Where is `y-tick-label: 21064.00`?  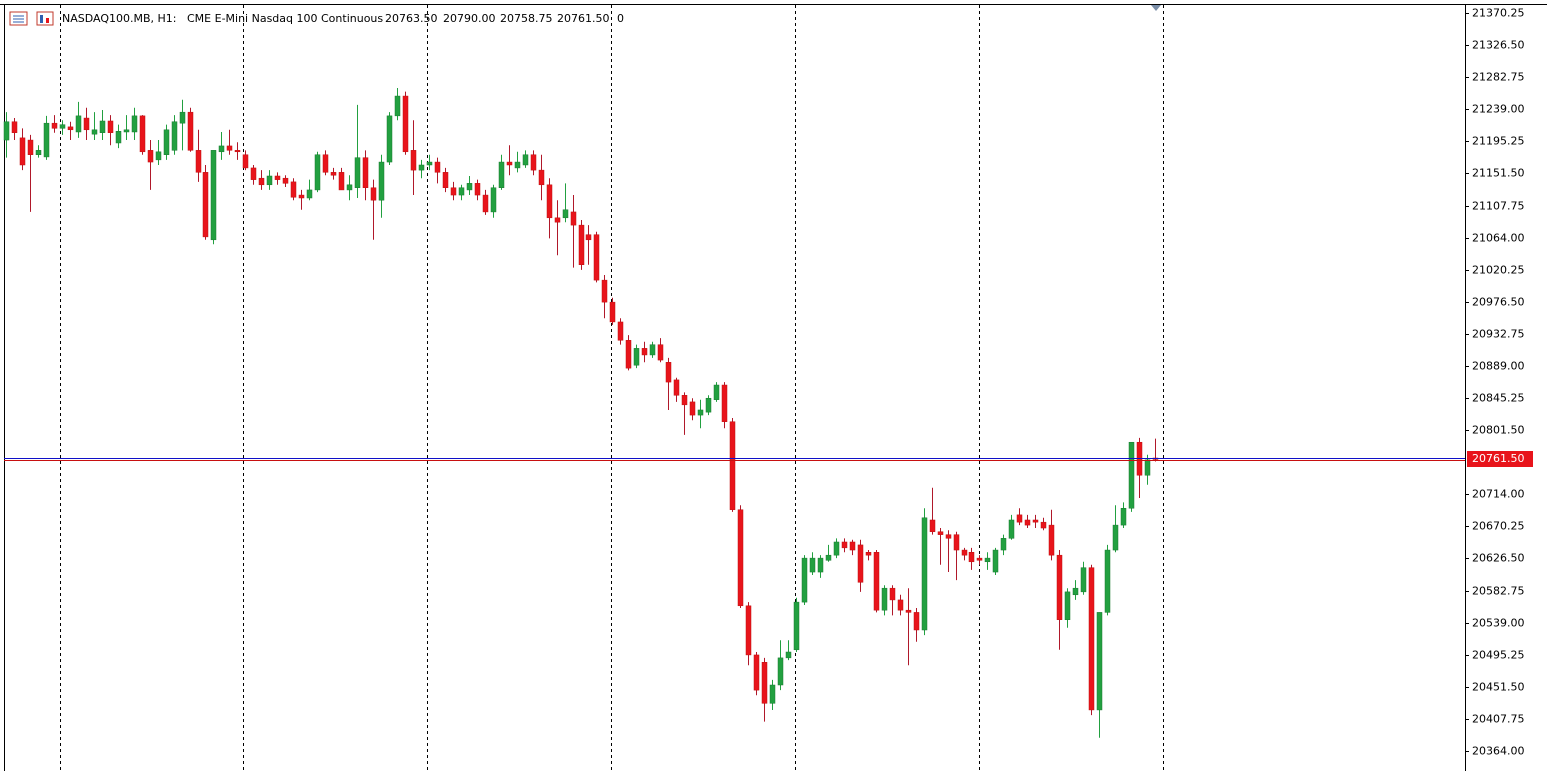 y-tick-label: 21064.00 is located at coordinates (1498, 238).